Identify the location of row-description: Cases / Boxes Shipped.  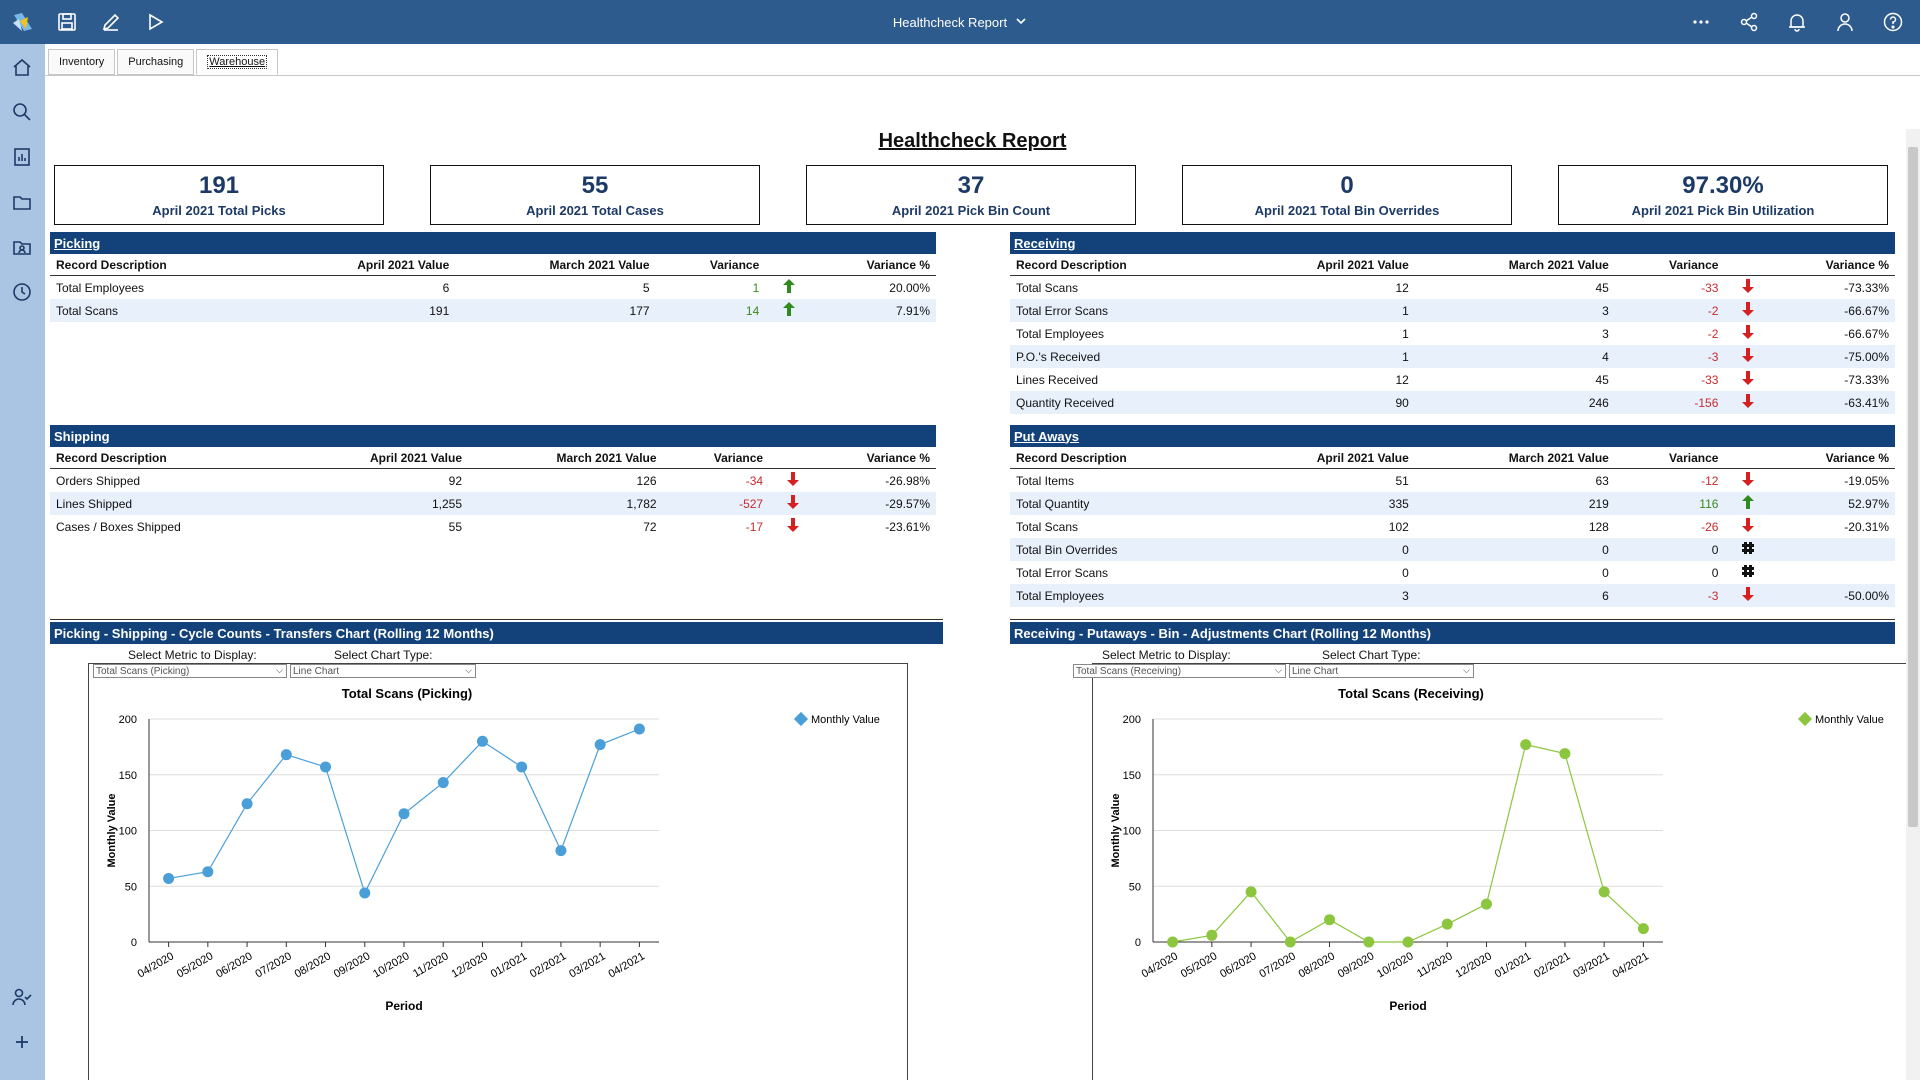
(118, 526).